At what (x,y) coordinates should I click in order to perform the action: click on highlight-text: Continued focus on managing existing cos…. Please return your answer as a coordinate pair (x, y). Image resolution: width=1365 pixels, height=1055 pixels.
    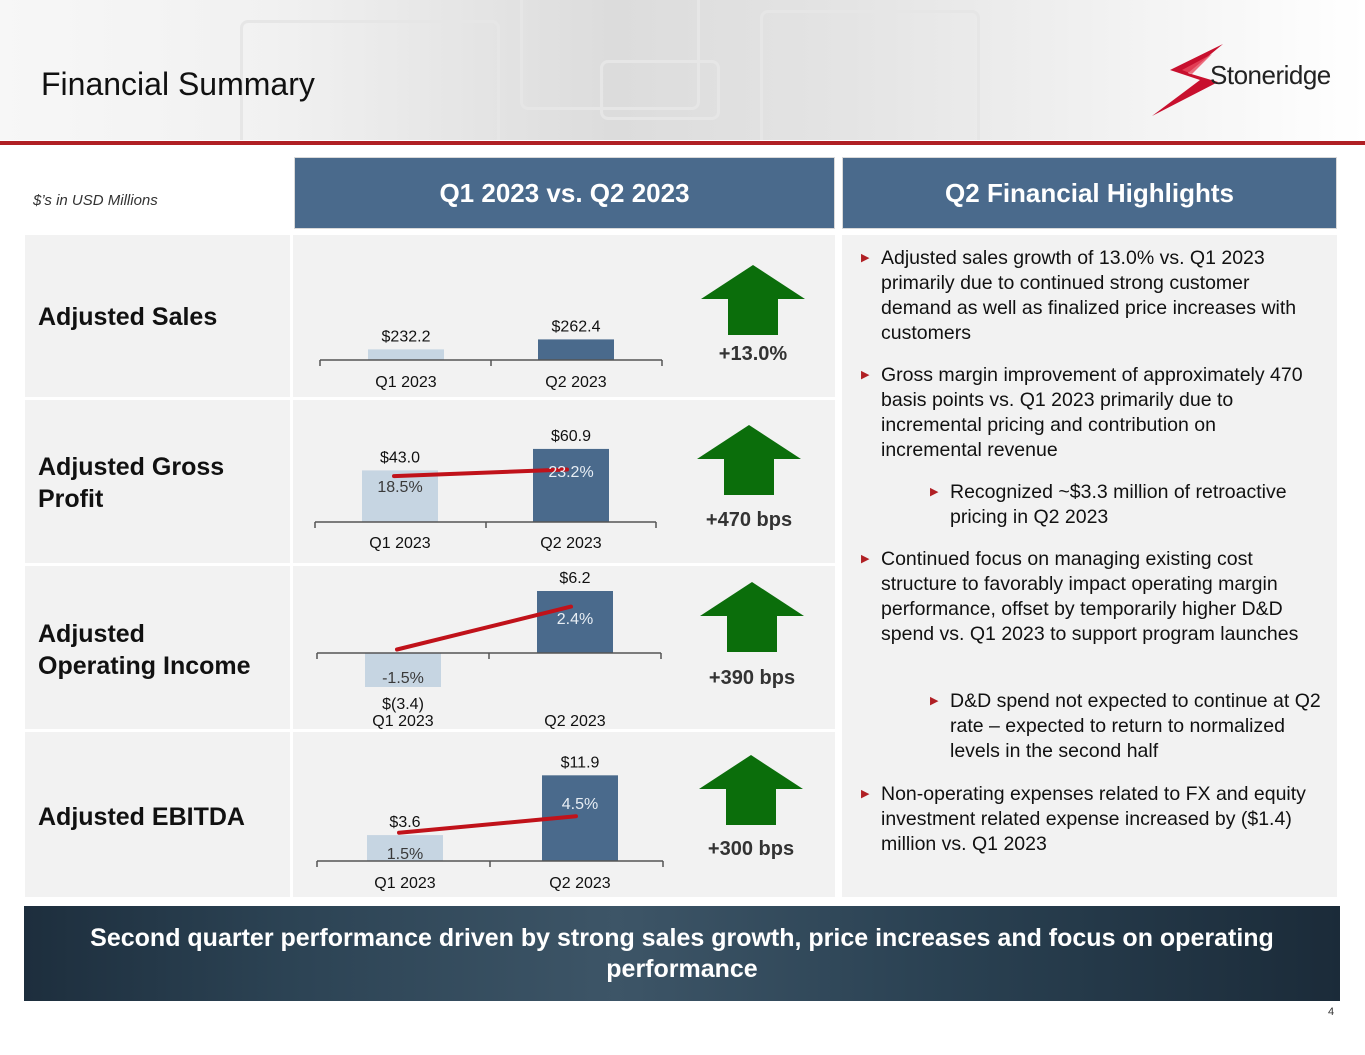
    Looking at the image, I should click on (1090, 596).